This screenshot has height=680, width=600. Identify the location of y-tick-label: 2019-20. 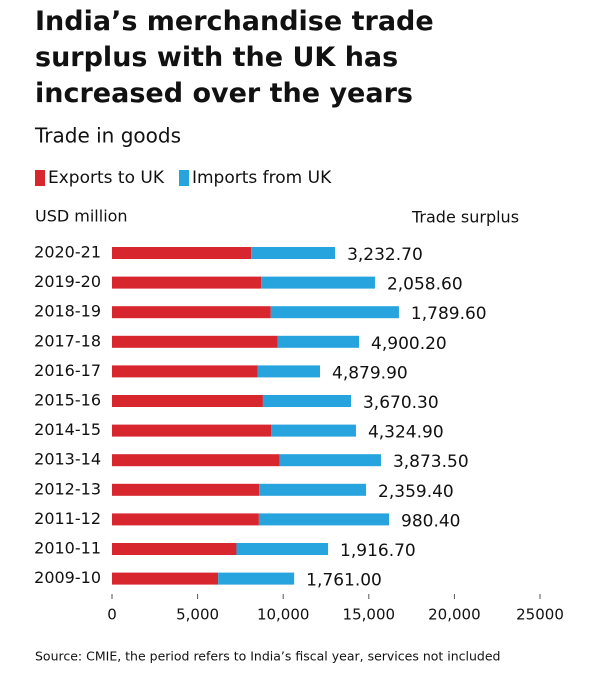
(67, 281).